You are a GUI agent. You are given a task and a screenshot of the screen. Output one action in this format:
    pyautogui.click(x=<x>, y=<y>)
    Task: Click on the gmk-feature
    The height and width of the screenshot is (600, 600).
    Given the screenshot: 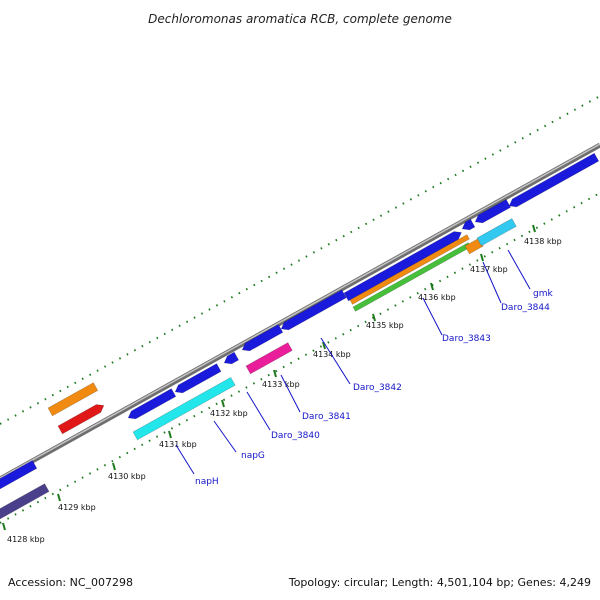 What is the action you would take?
    pyautogui.click(x=496, y=232)
    